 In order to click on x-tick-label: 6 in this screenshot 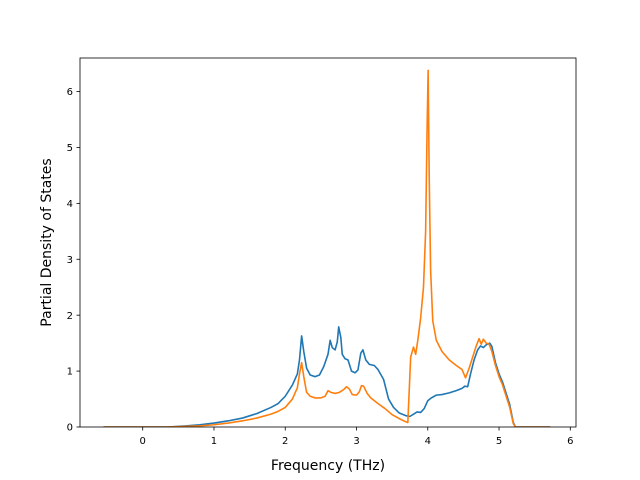, I will do `click(570, 441)`.